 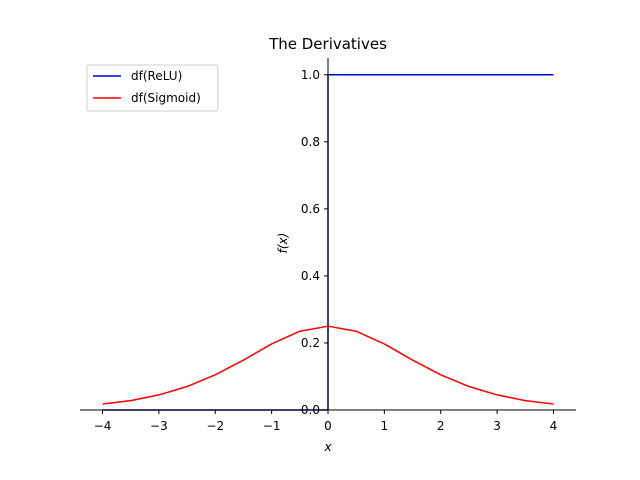 What do you see at coordinates (156, 76) in the screenshot?
I see `legend-label: df(ReLU)` at bounding box center [156, 76].